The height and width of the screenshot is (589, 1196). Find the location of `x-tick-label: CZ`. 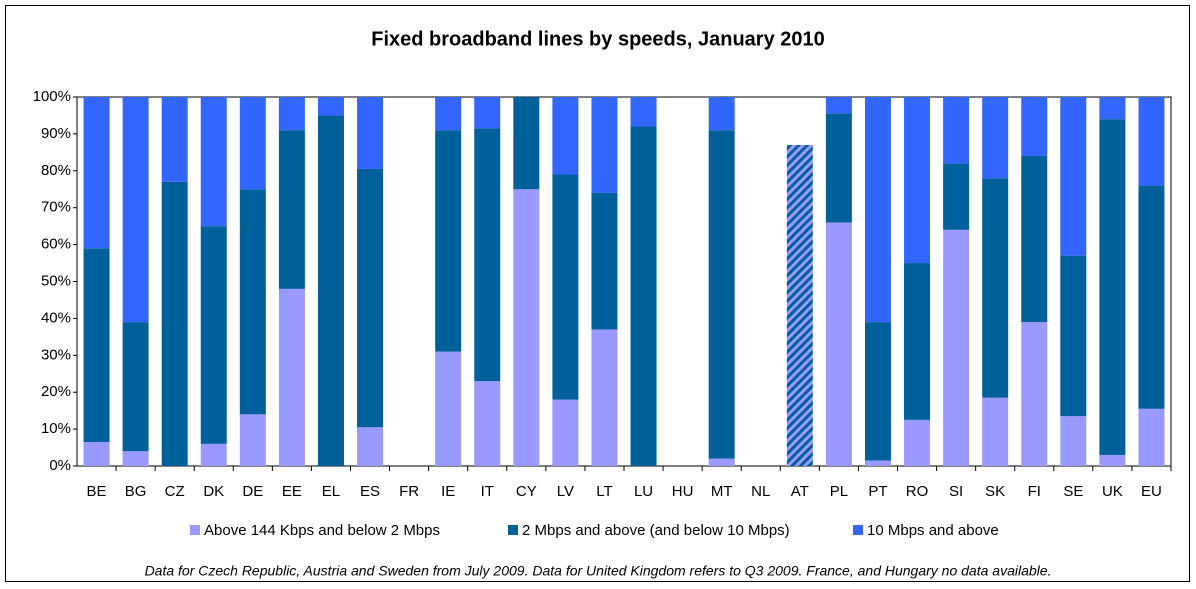

x-tick-label: CZ is located at coordinates (175, 491).